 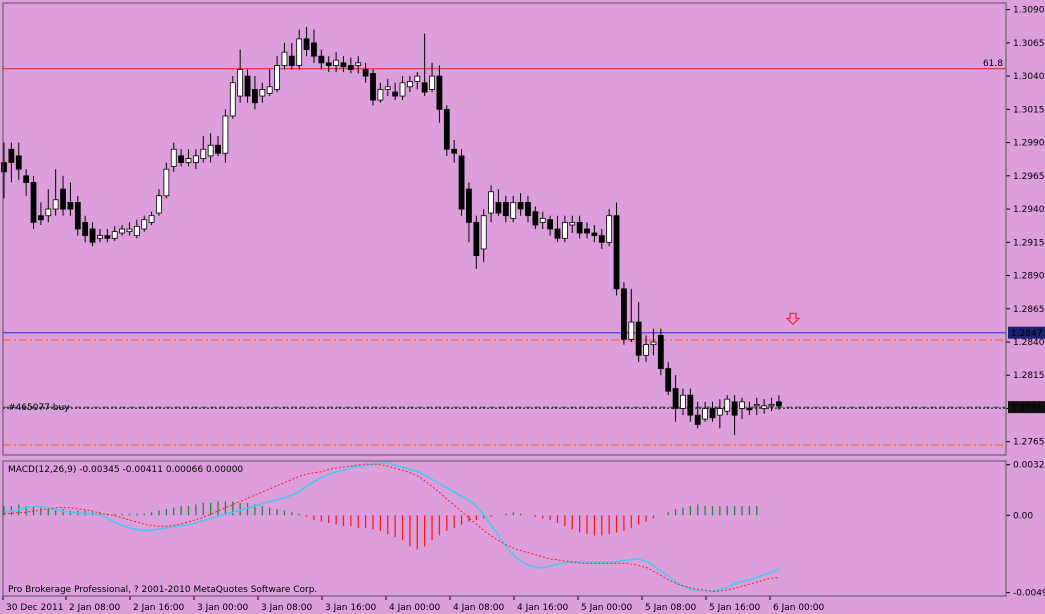 I want to click on fib-label: 61.8, so click(x=993, y=64).